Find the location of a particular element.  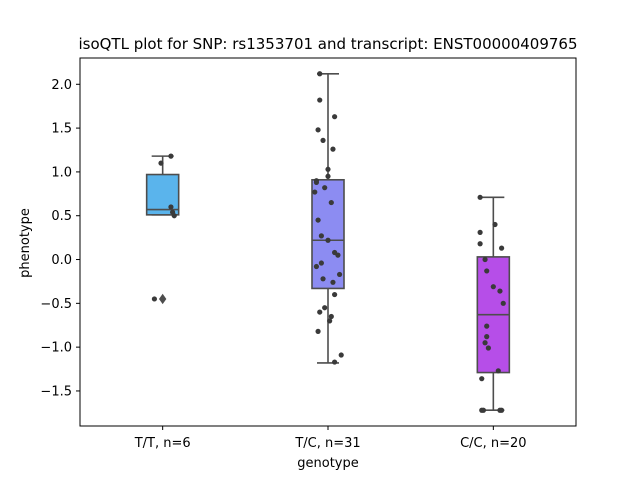

y-tick-label: 0.5 is located at coordinates (61, 216).